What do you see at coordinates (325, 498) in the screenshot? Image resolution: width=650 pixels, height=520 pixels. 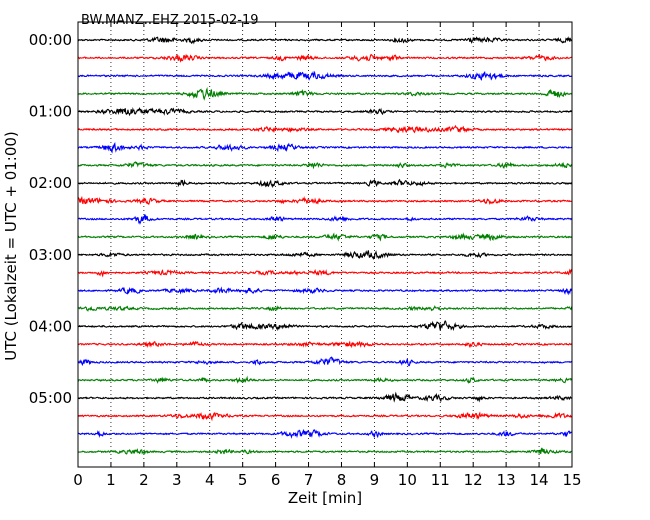 I see `x-axis-label: Zeit [min]` at bounding box center [325, 498].